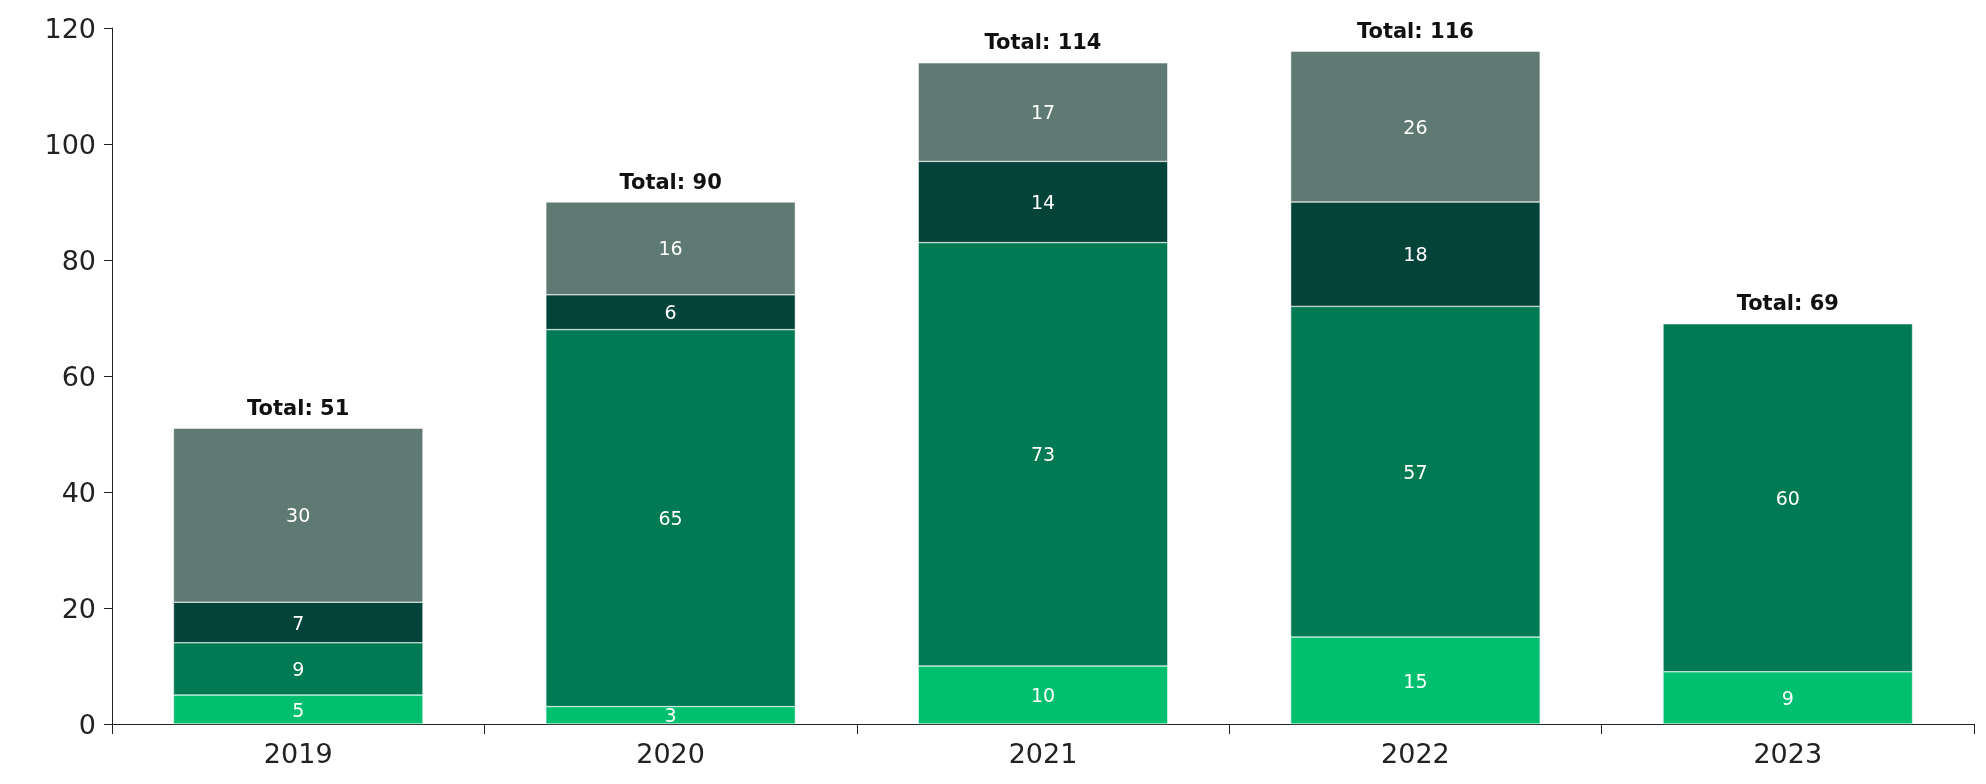 The height and width of the screenshot is (784, 1986). I want to click on y-tick-label: 100, so click(70, 144).